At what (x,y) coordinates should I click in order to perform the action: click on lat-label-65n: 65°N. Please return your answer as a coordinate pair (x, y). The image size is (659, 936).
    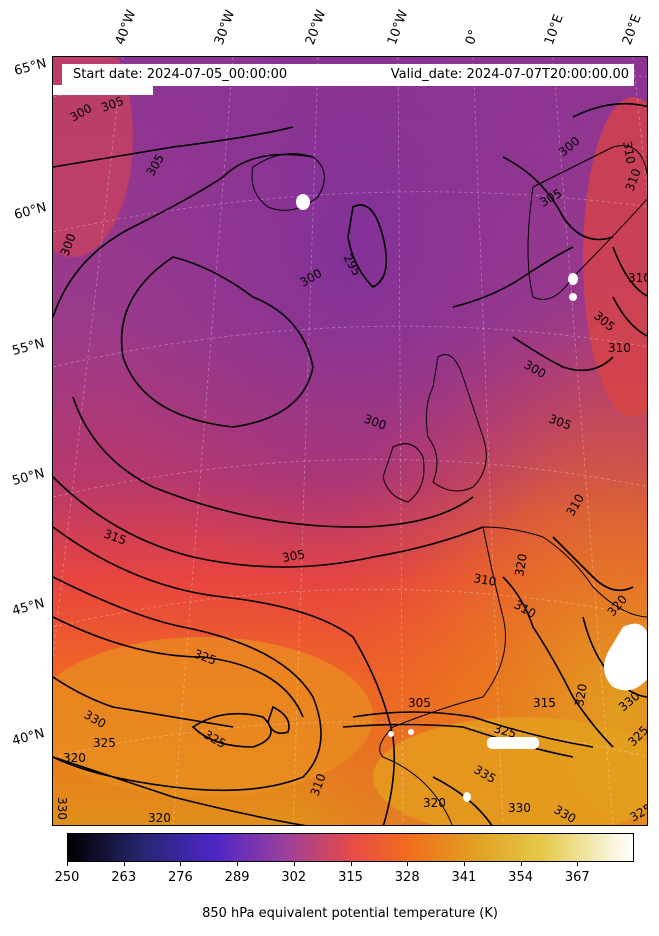
    Looking at the image, I should click on (30, 67).